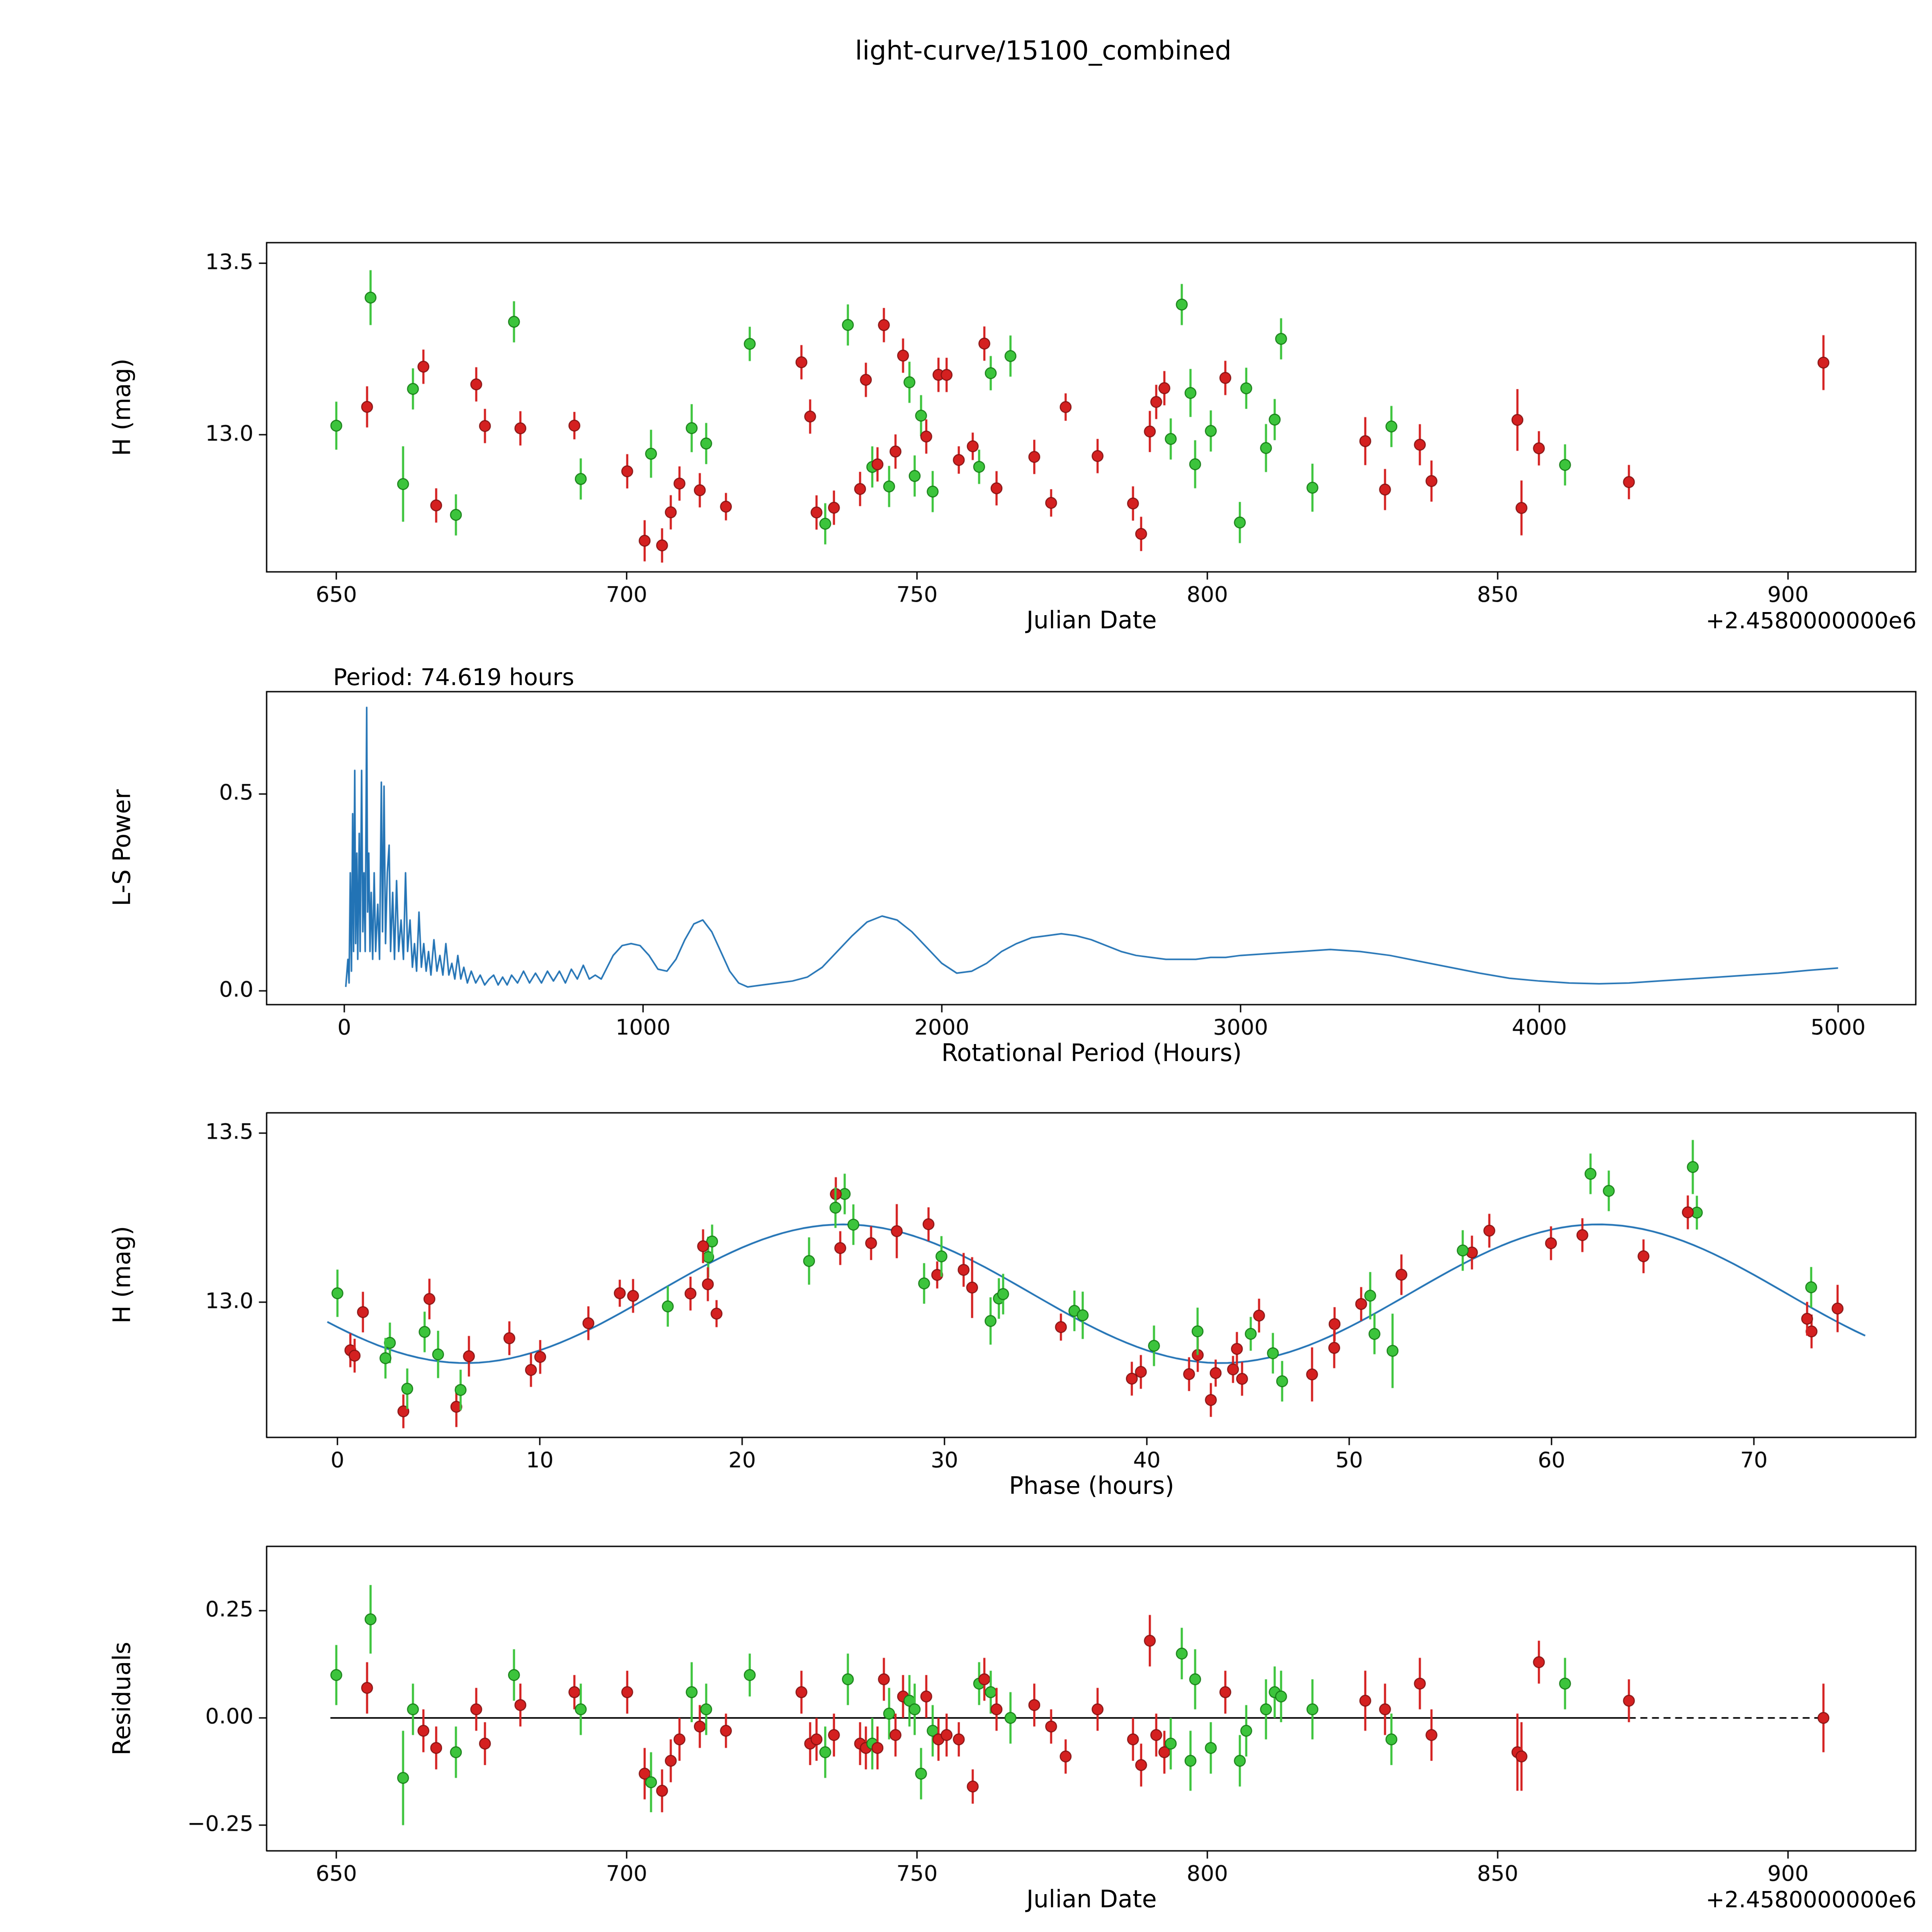 This screenshot has height=1932, width=1932. Describe the element at coordinates (1812, 620) in the screenshot. I see `panel1-axis-offset: +2.4580000000e6` at that location.